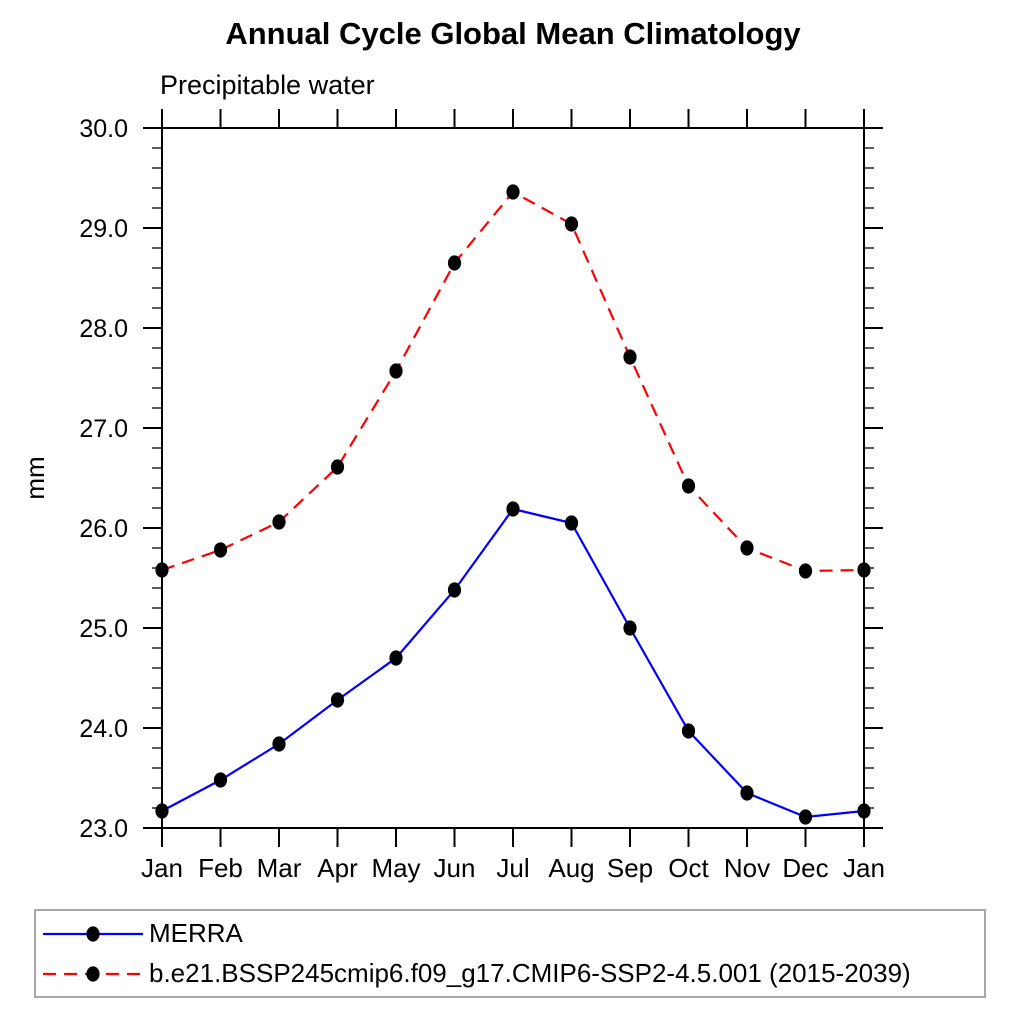 The width and height of the screenshot is (1024, 1024). Describe the element at coordinates (196, 933) in the screenshot. I see `legend-label: MERRA` at that location.